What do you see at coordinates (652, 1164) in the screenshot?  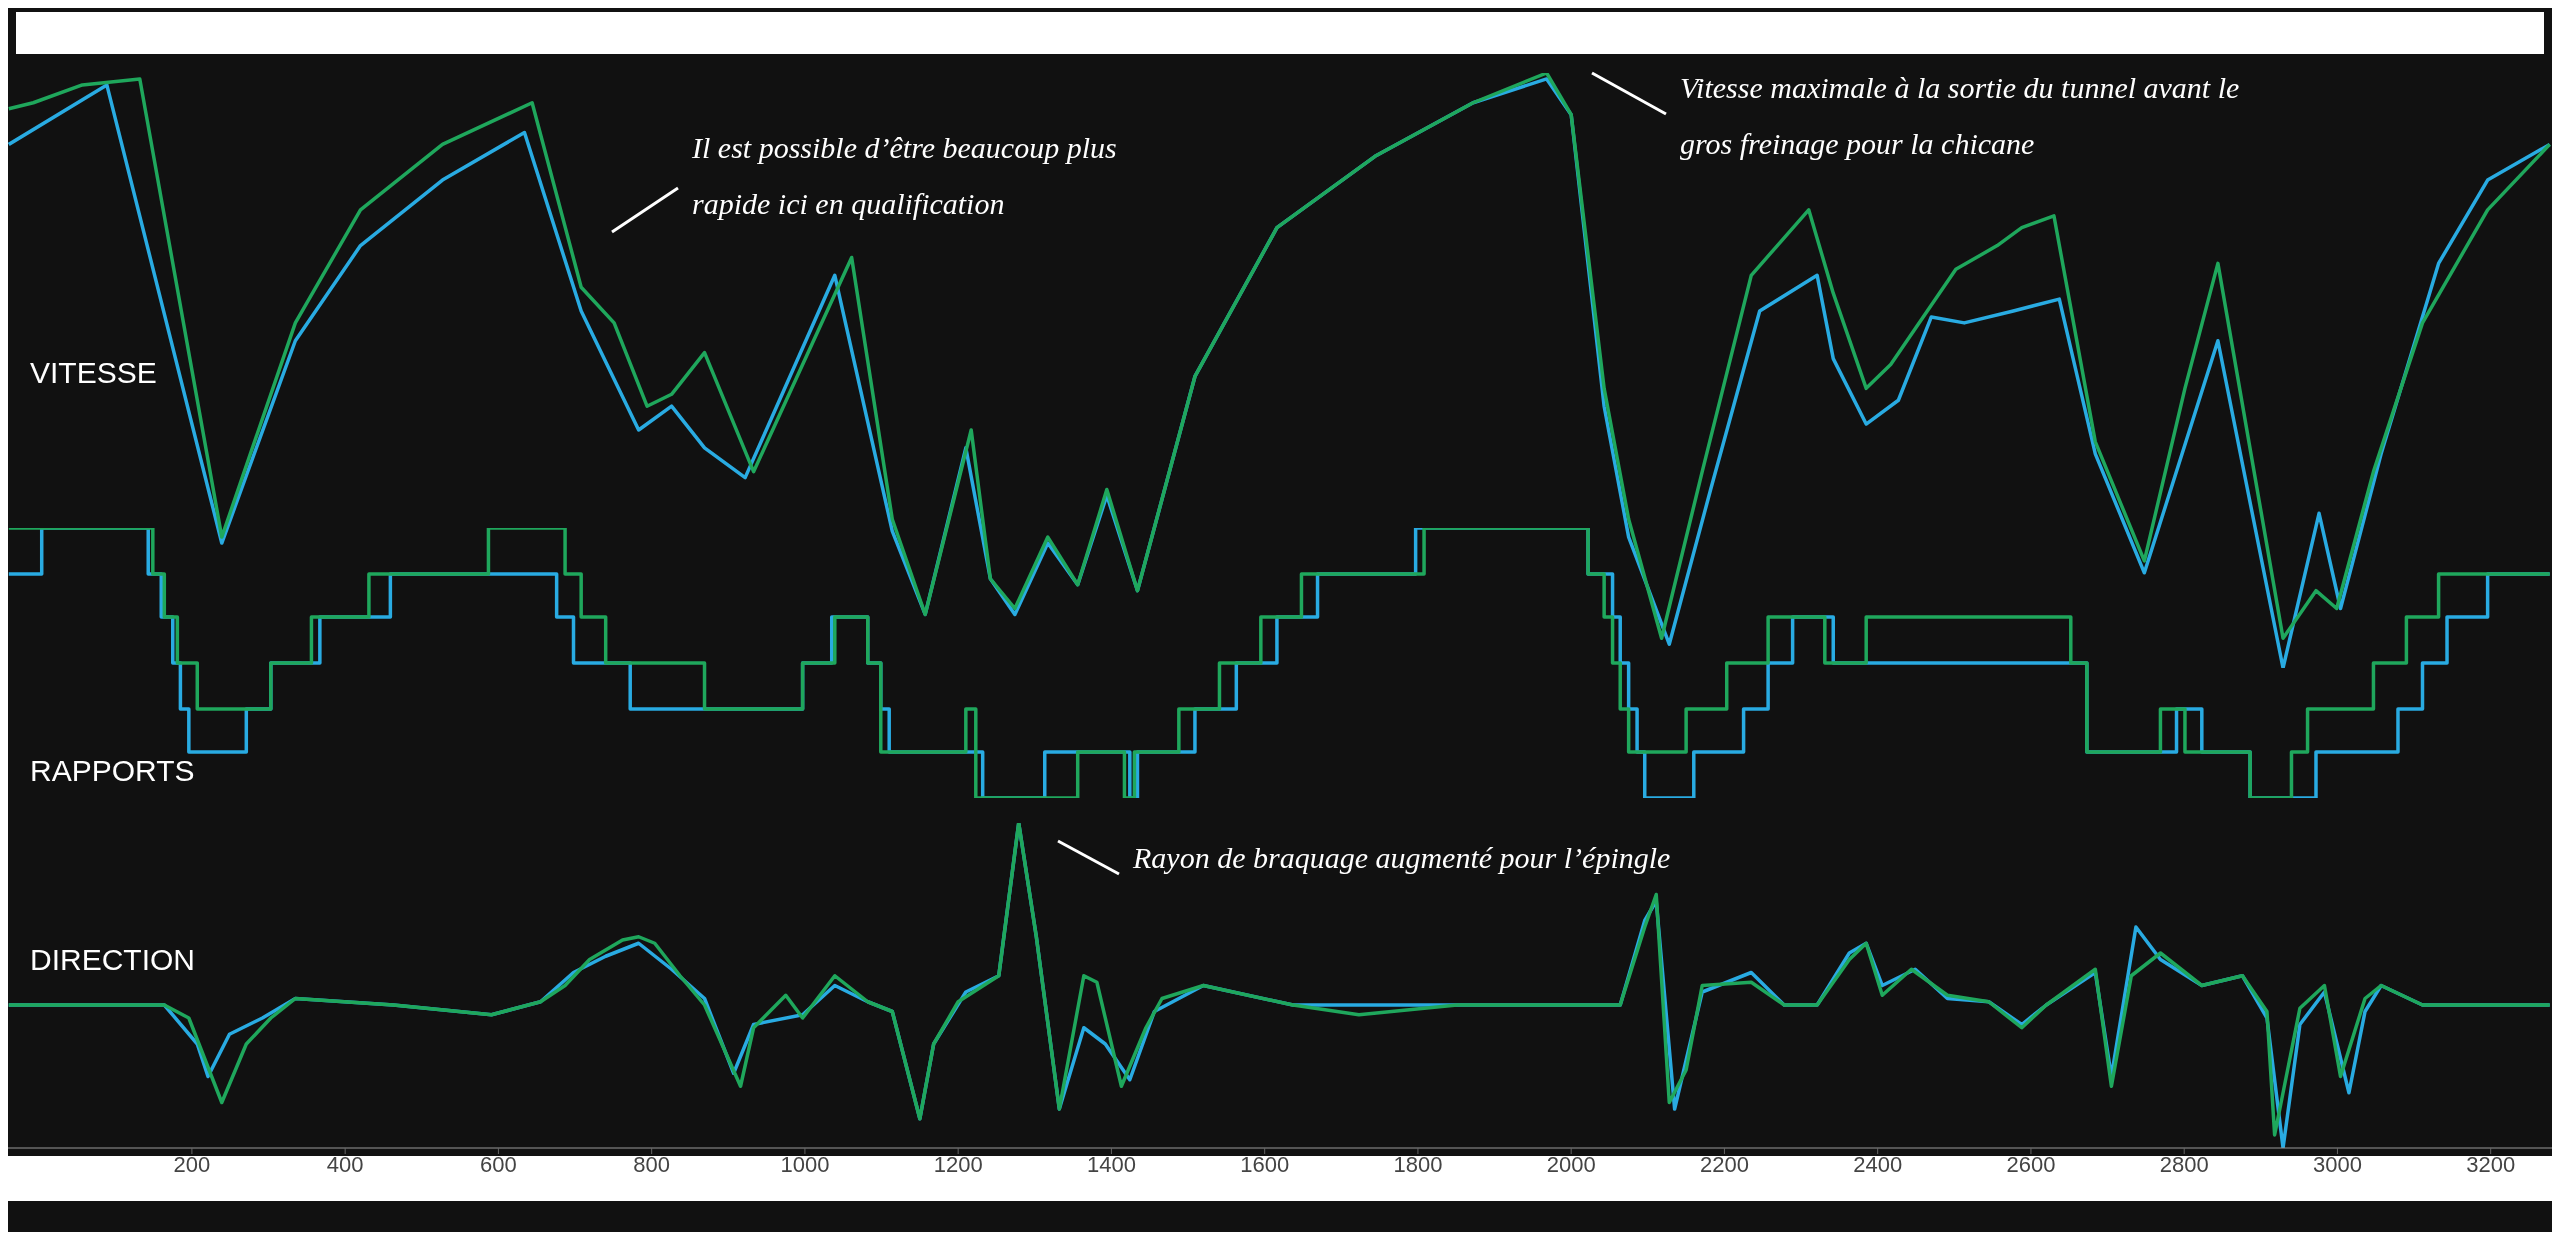 I see `x-tick-label: 800` at bounding box center [652, 1164].